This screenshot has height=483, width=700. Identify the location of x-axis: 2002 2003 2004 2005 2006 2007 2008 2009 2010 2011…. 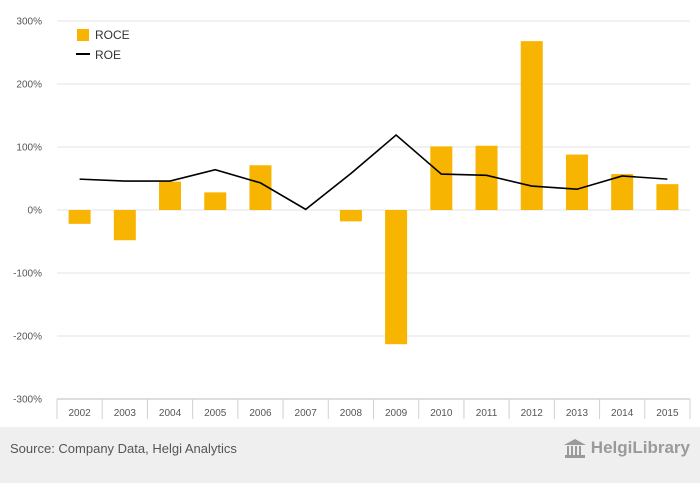
(373, 408).